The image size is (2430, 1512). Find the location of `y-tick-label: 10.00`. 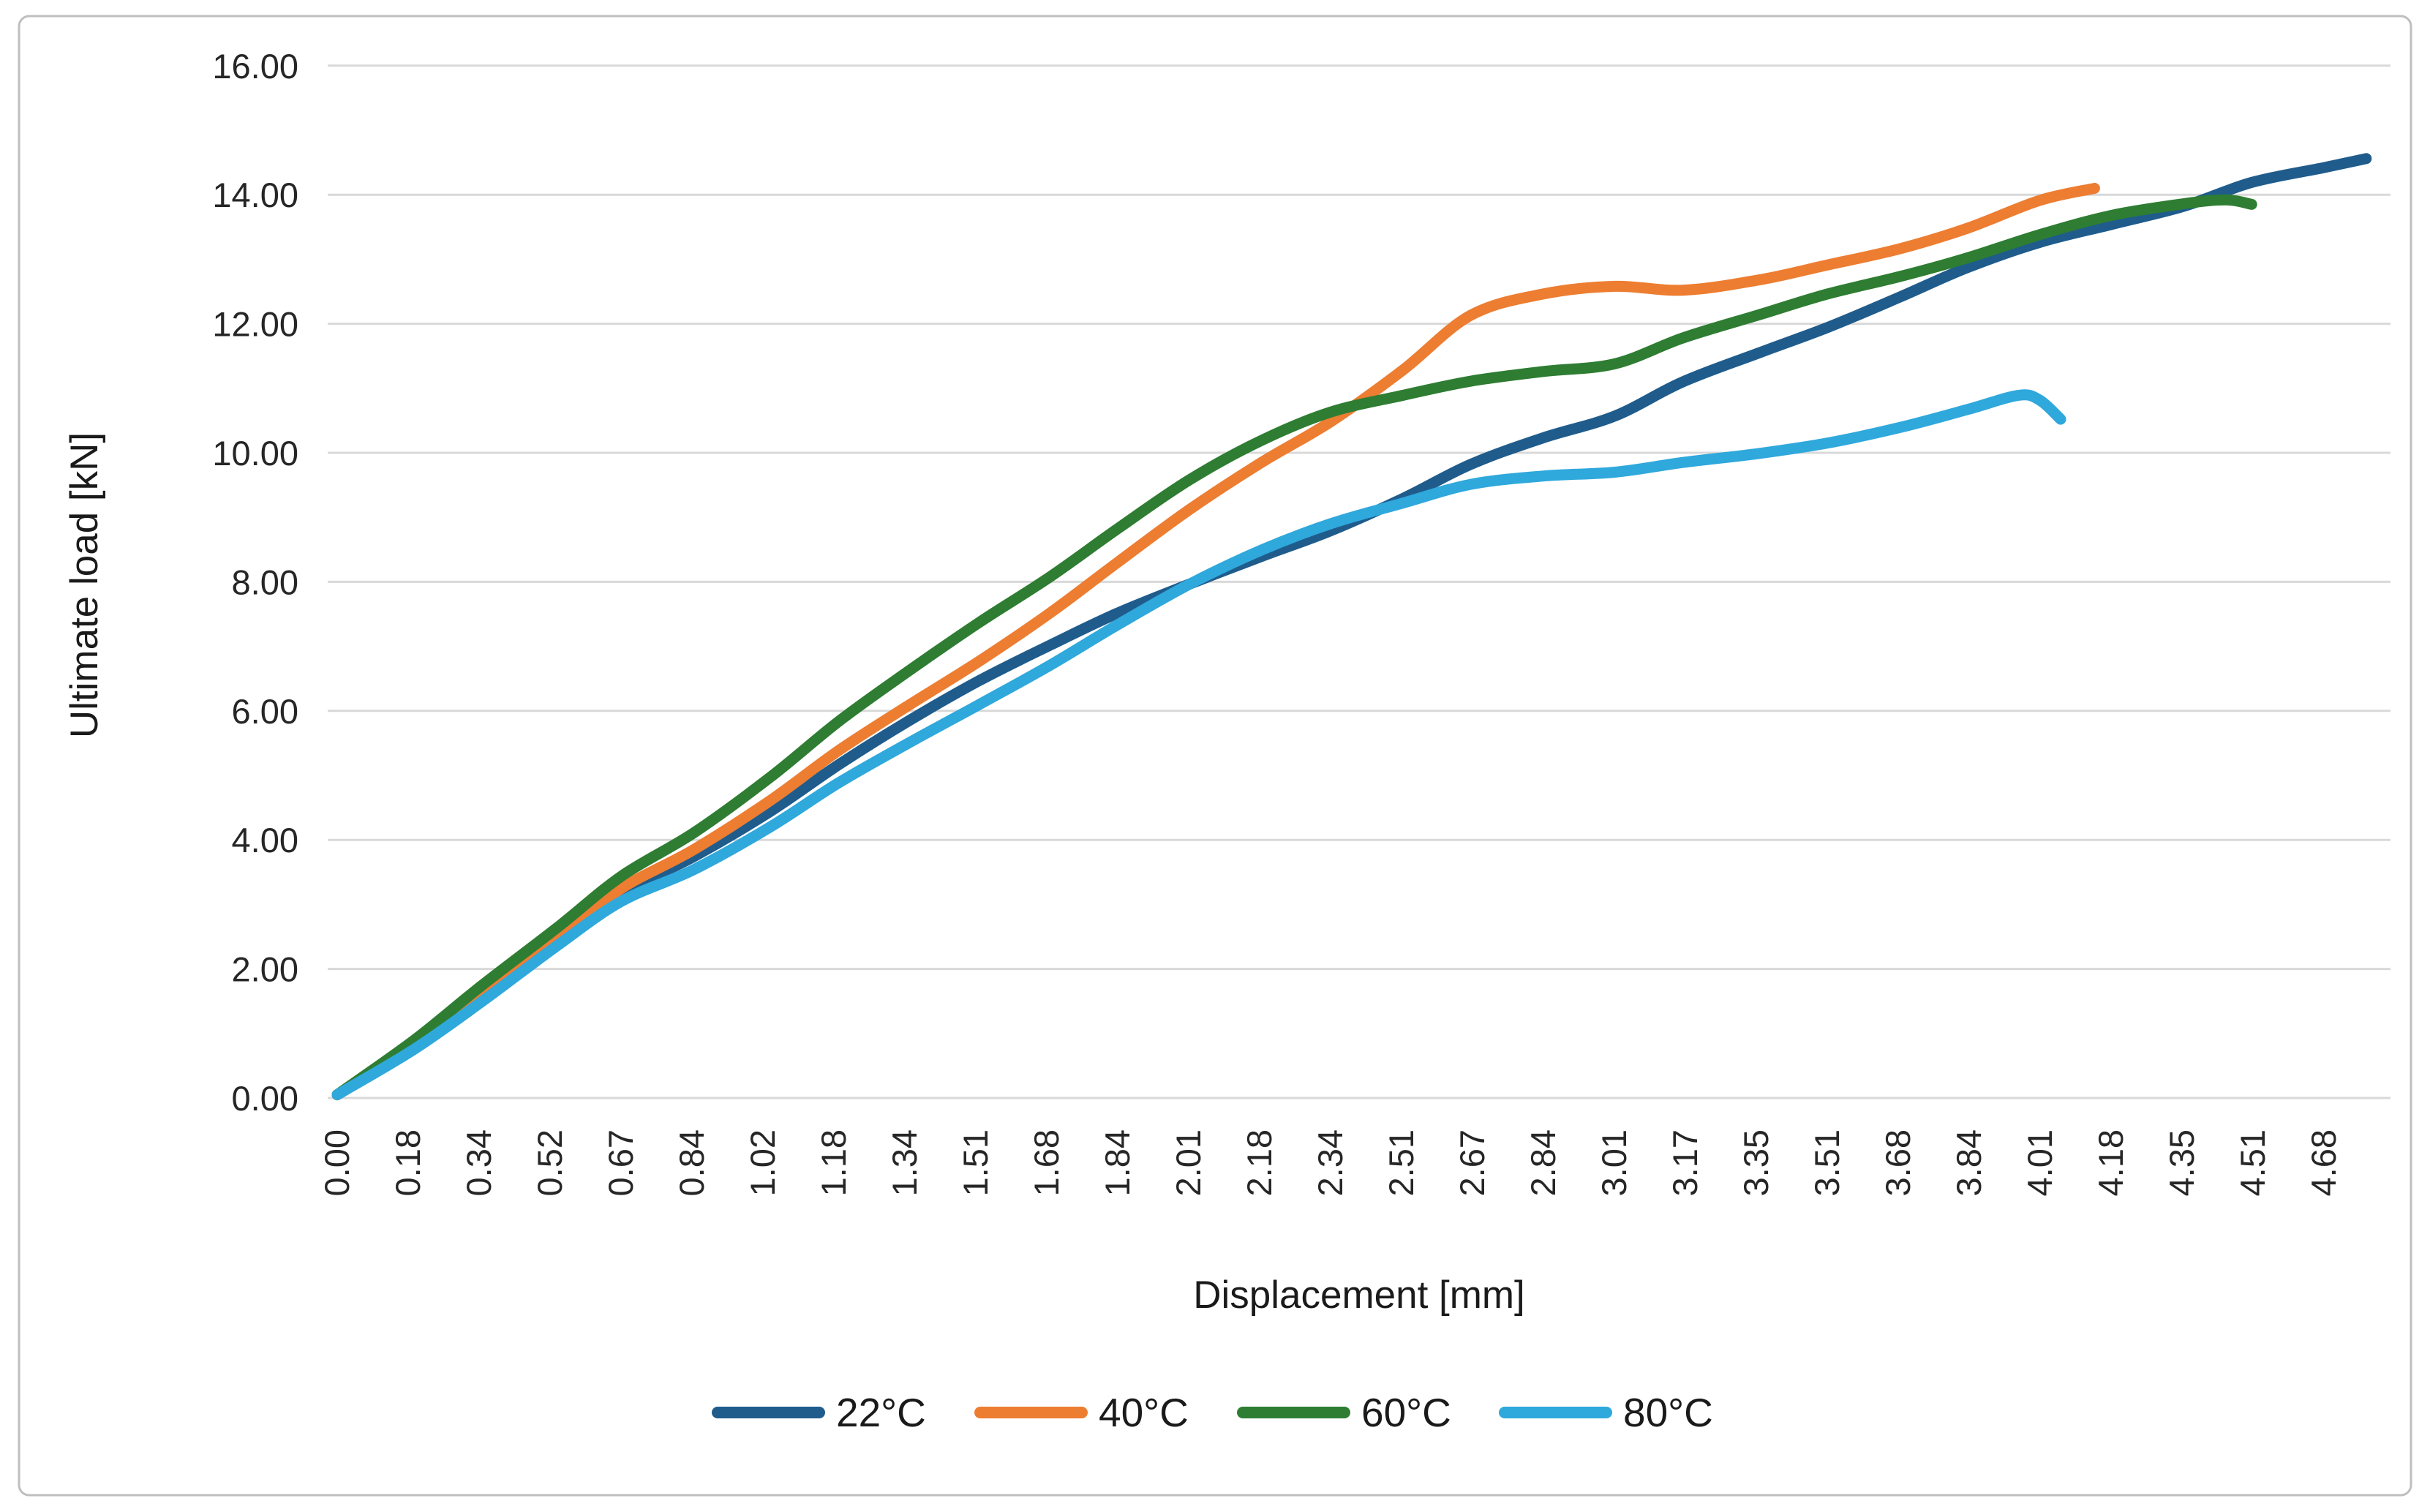

y-tick-label: 10.00 is located at coordinates (255, 453).